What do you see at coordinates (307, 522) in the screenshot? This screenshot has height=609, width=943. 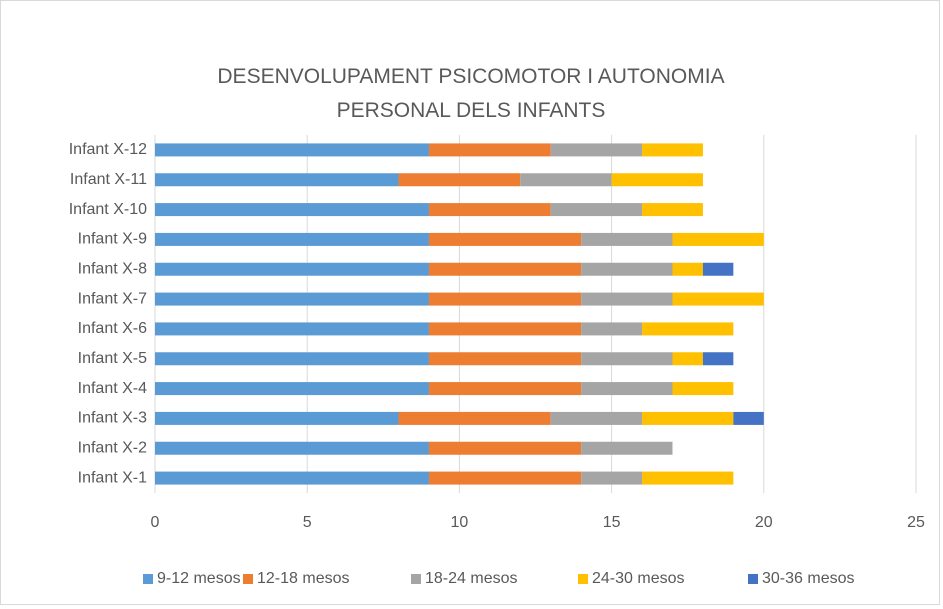 I see `x-tick-label: 5` at bounding box center [307, 522].